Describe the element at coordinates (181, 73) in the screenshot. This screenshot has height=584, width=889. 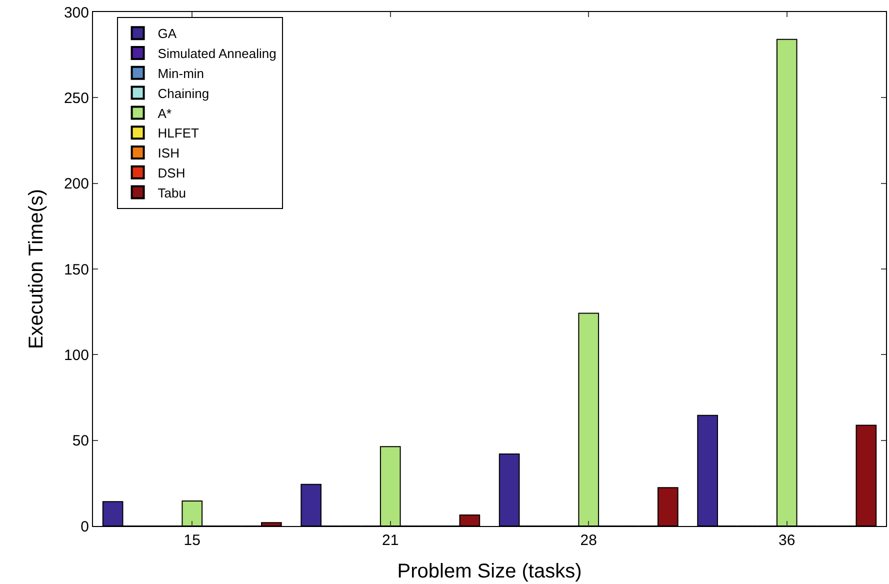
I see `legend-label: Min-min` at that location.